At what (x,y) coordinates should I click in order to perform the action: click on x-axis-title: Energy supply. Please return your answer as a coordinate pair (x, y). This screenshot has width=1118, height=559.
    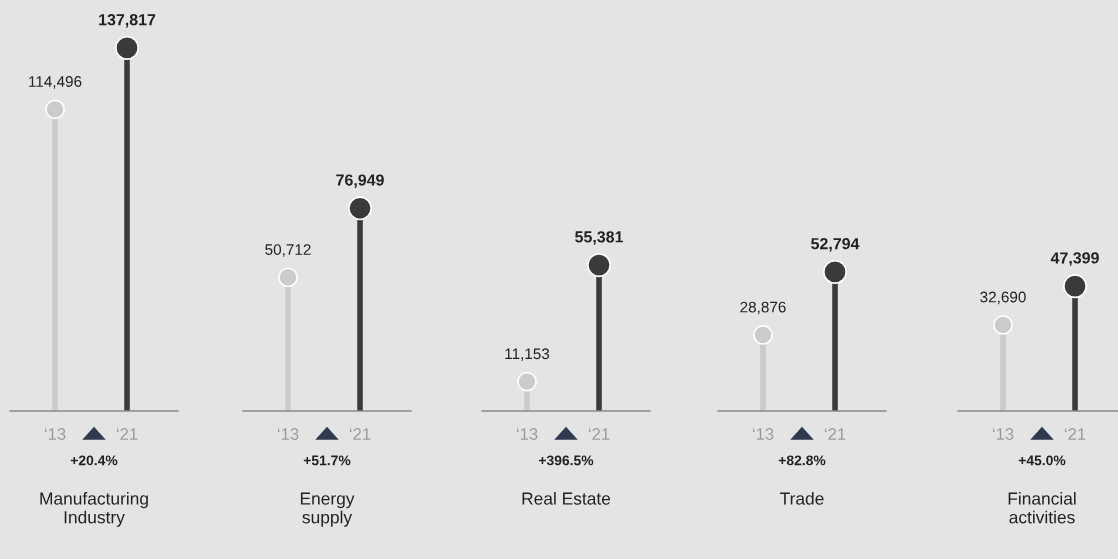
    Looking at the image, I should click on (327, 509).